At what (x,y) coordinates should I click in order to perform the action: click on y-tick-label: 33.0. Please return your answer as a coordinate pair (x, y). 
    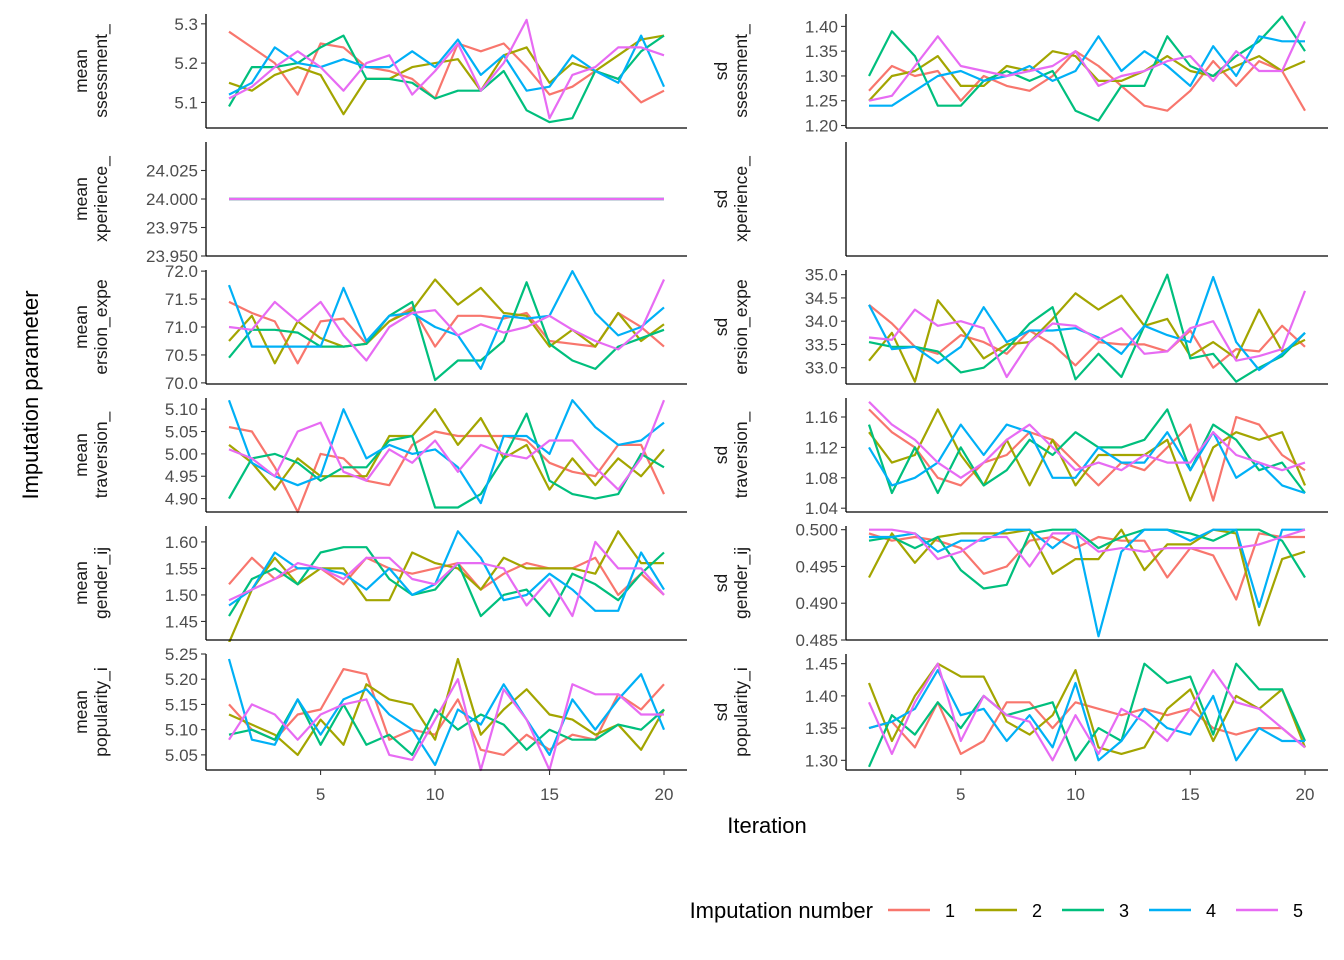
    Looking at the image, I should click on (821, 368).